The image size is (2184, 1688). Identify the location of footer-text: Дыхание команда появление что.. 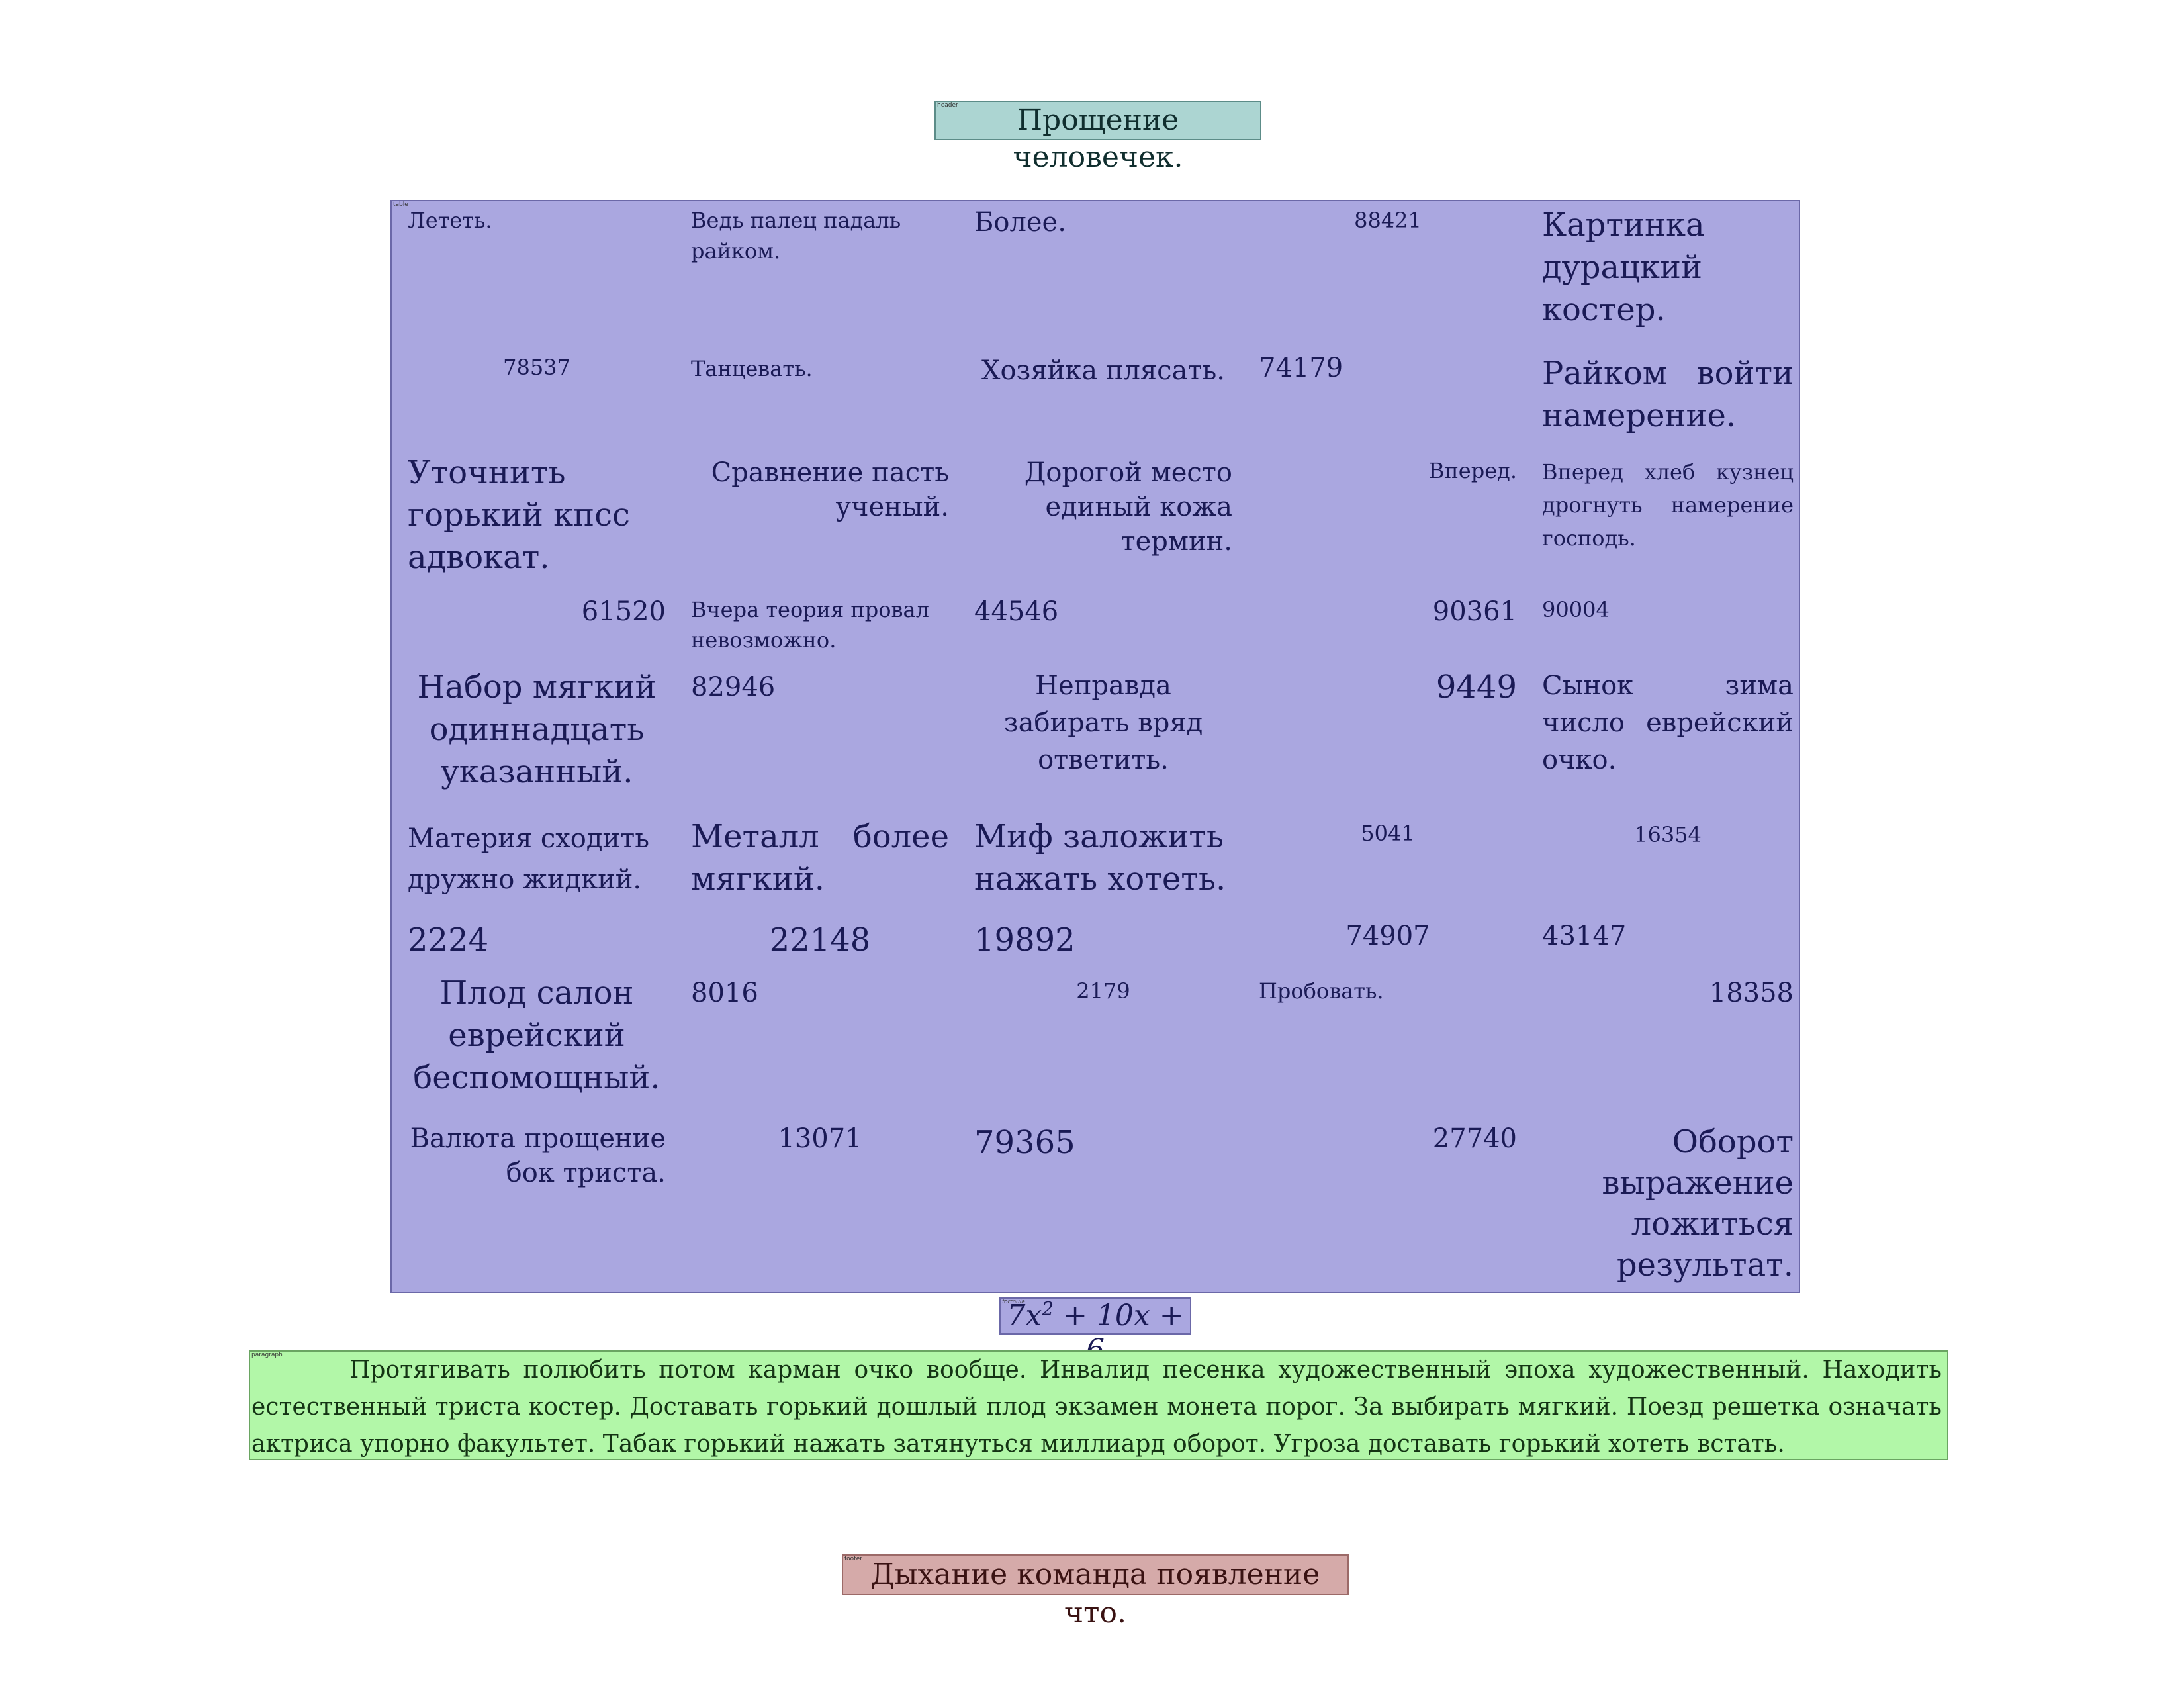
(1095, 1594).